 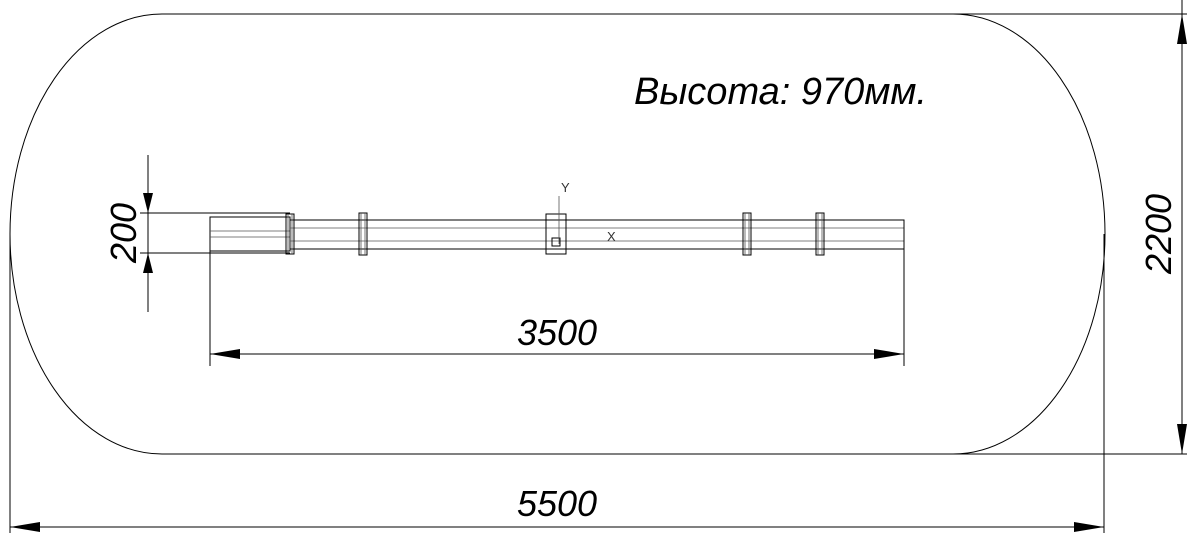 What do you see at coordinates (557, 307) in the screenshot?
I see `dimension-beam-length: 3500` at bounding box center [557, 307].